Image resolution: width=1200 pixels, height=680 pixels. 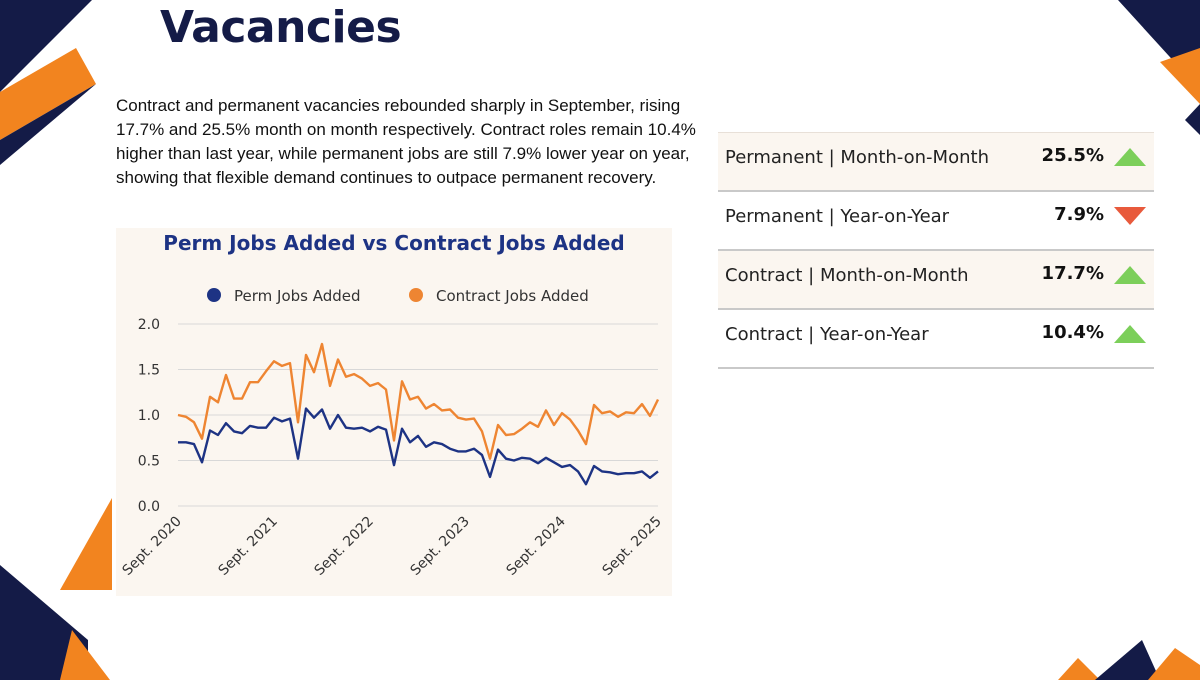 I want to click on kpi-label: Contract | Month-on-Month, so click(x=847, y=275).